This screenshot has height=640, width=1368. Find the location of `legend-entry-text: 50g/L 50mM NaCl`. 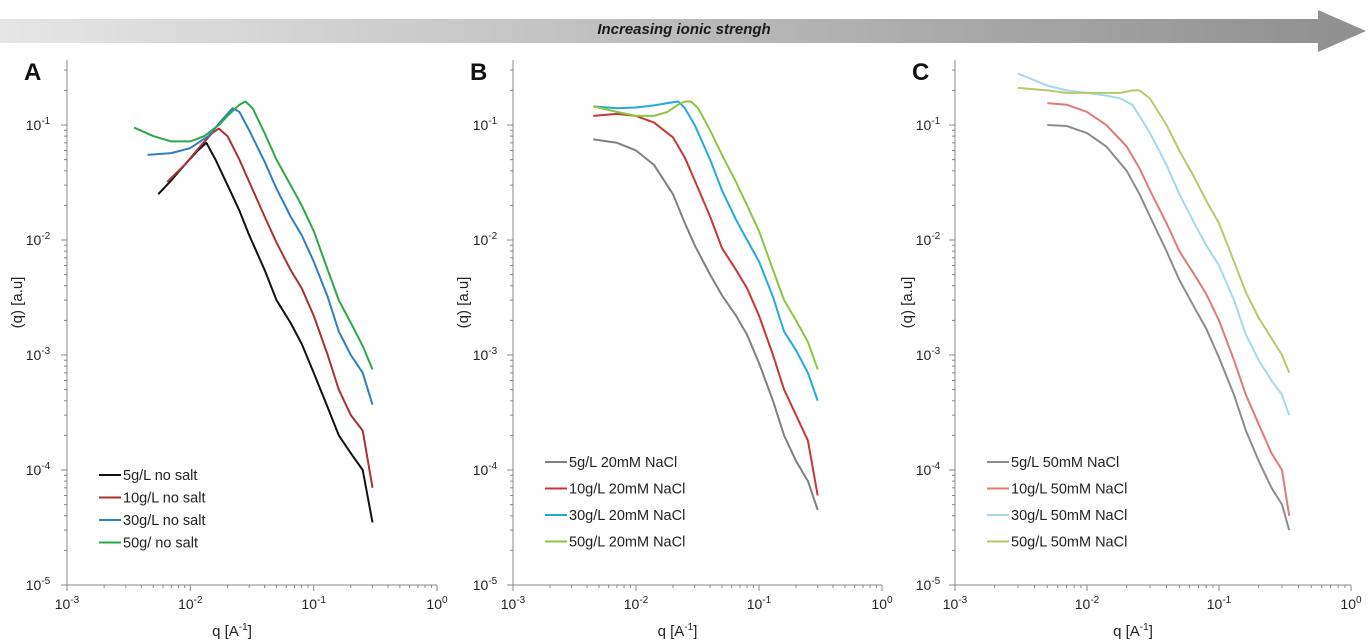

legend-entry-text: 50g/L 50mM NaCl is located at coordinates (1069, 543).